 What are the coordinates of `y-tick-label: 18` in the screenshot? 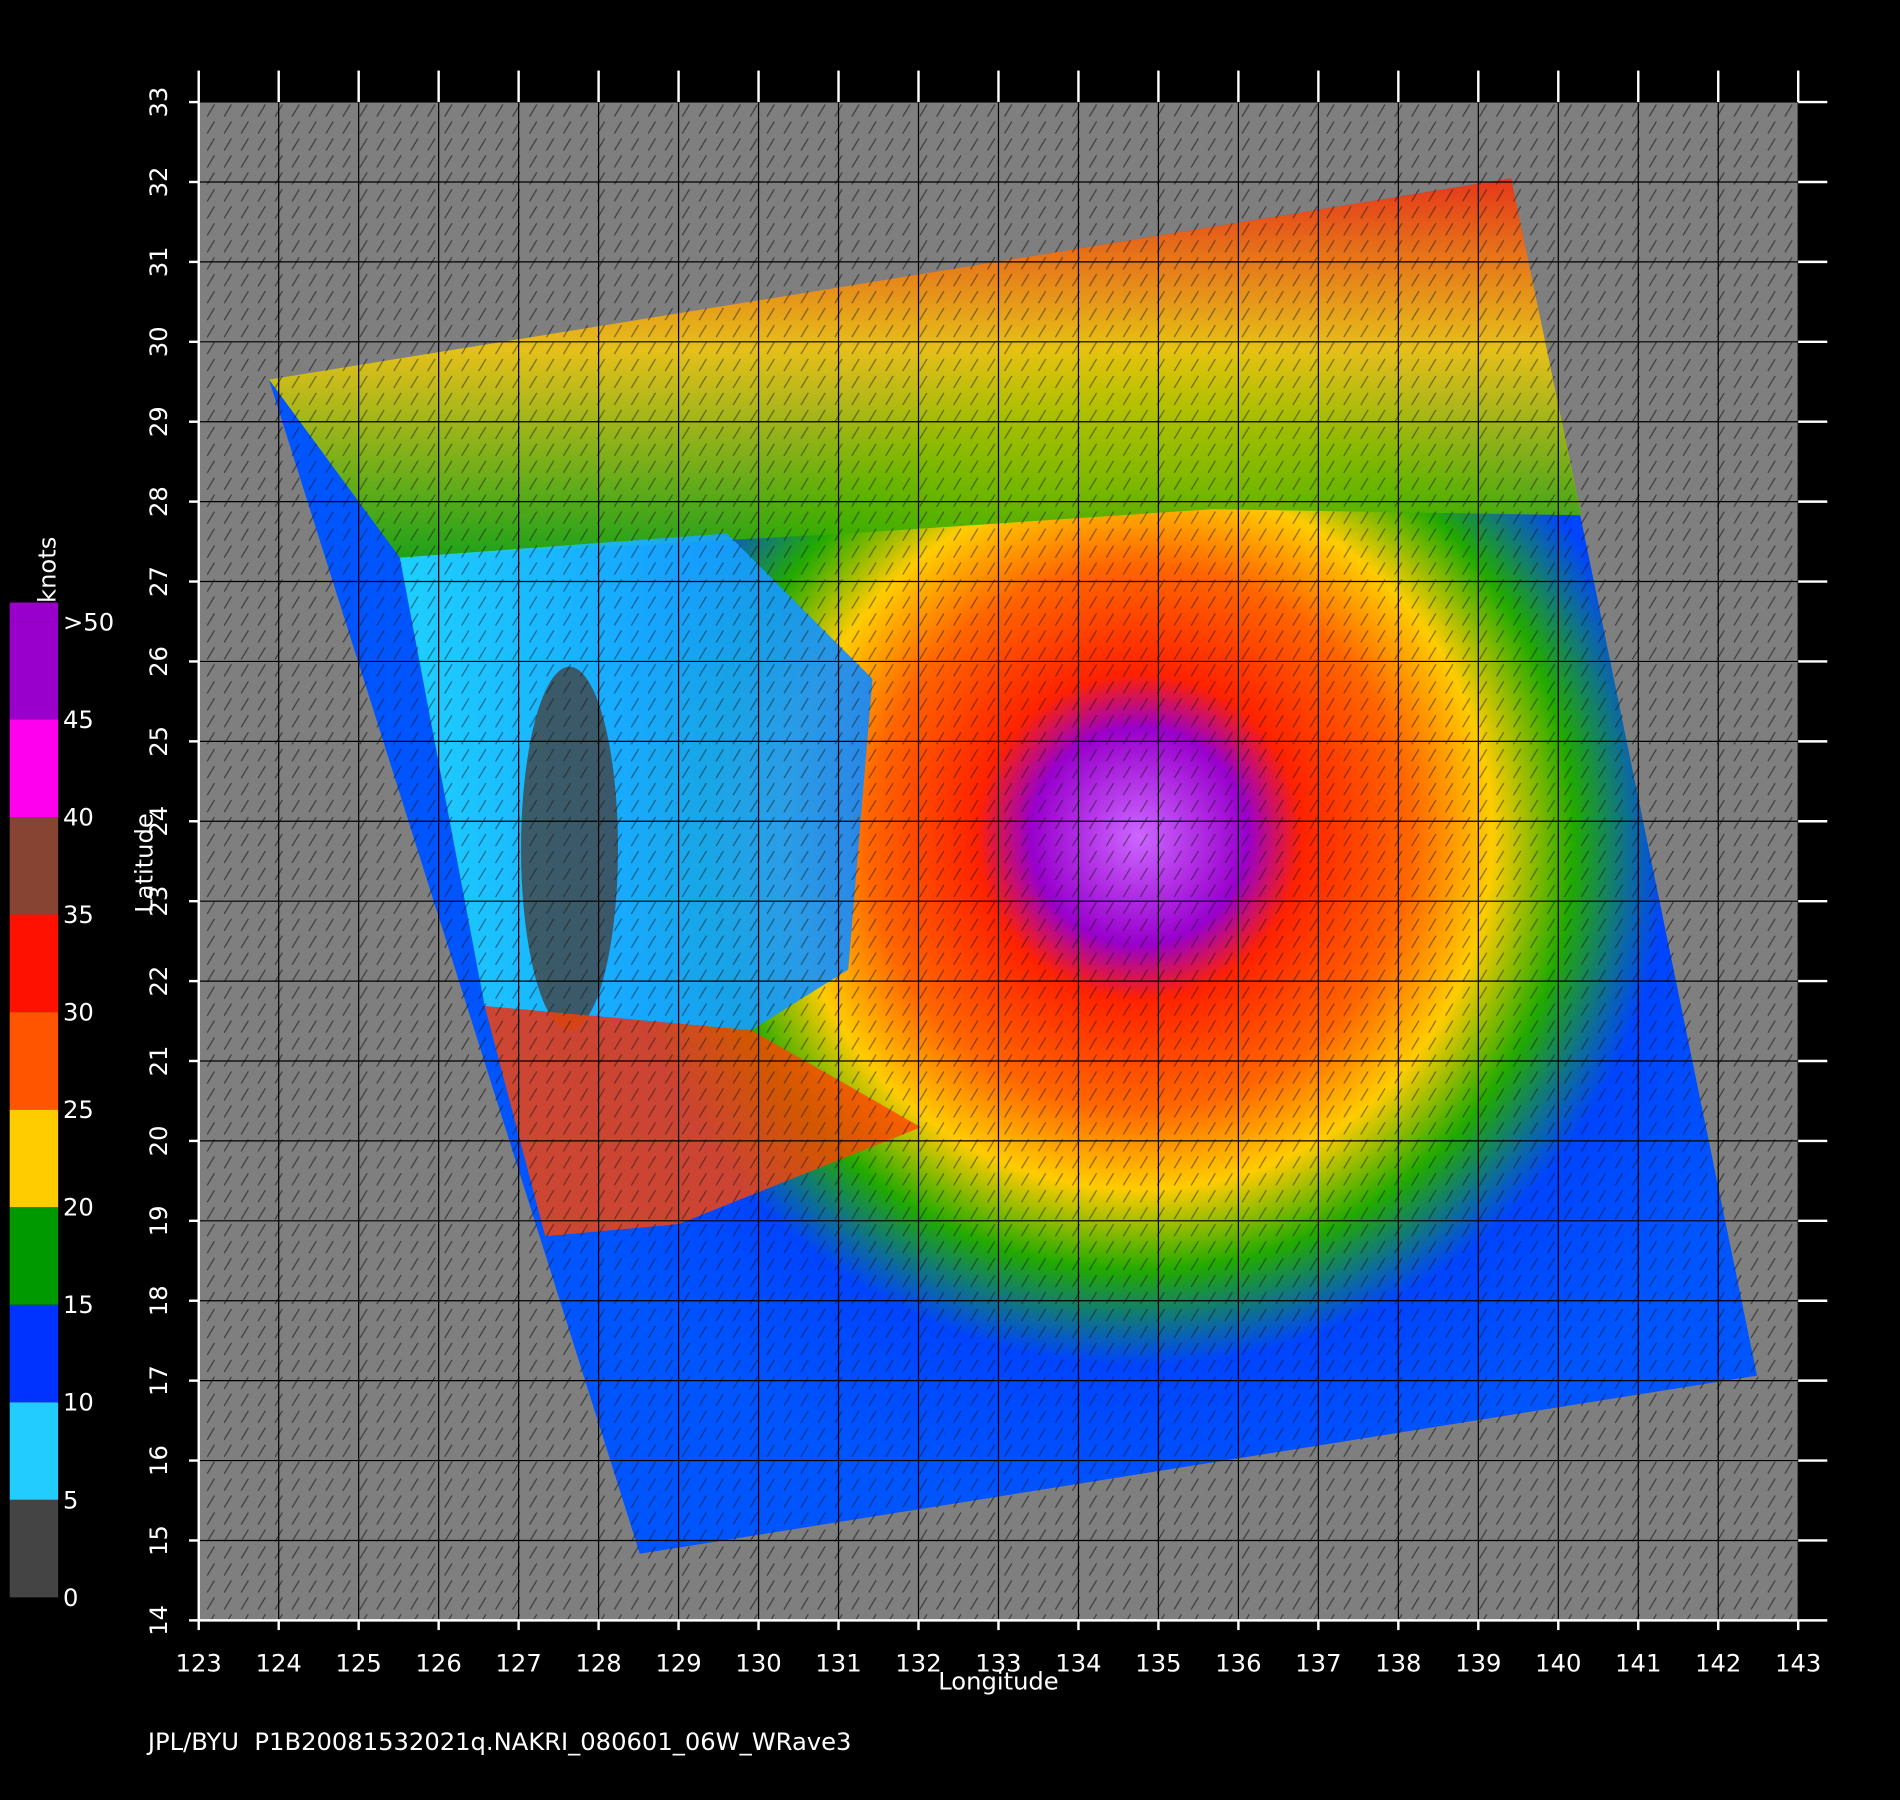 It's located at (159, 1300).